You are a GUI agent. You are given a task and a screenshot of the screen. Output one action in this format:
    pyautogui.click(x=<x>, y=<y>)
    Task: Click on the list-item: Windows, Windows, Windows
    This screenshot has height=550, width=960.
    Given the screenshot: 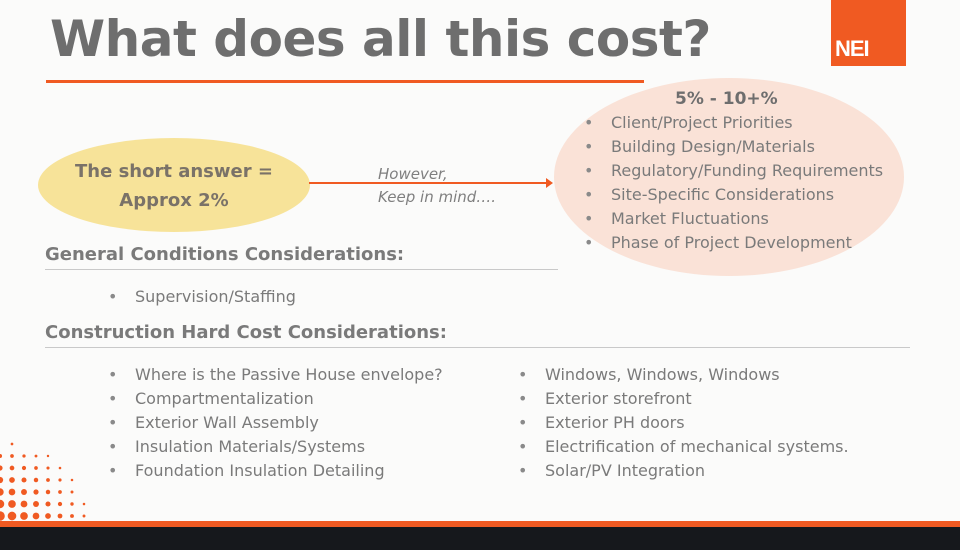 What is the action you would take?
    pyautogui.click(x=683, y=375)
    